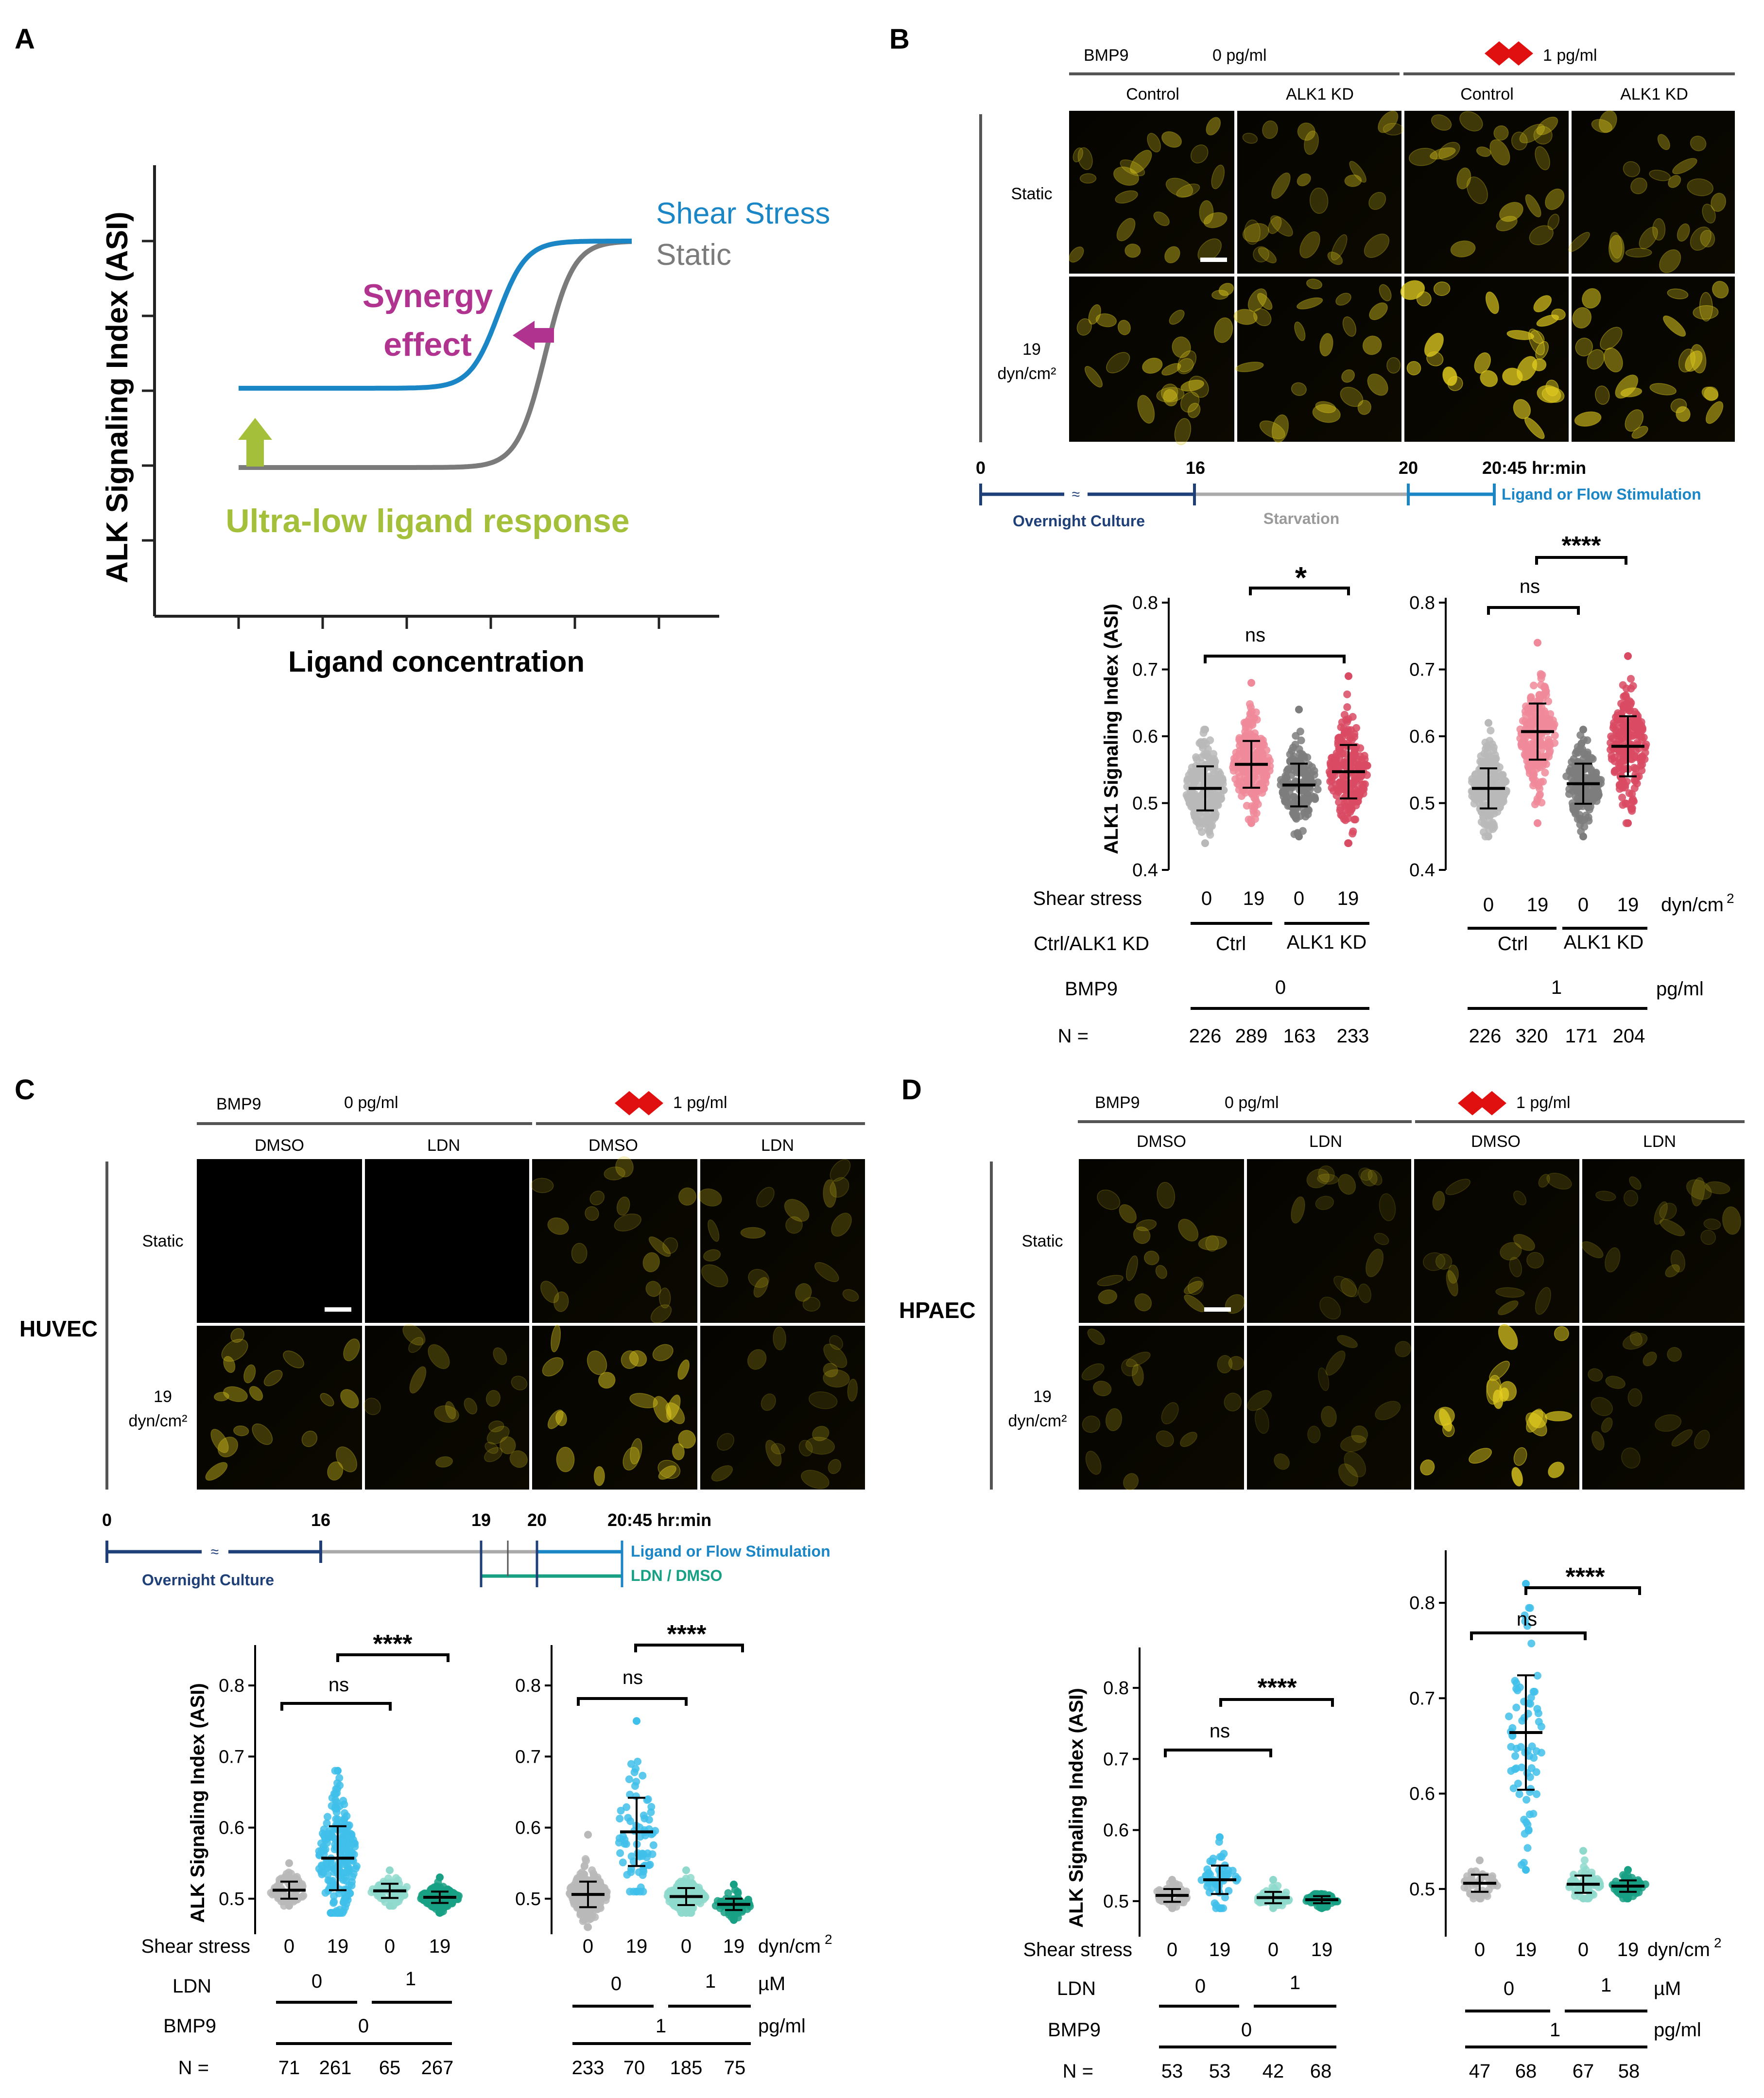  Describe the element at coordinates (1220, 1731) in the screenshot. I see `panel-d-plot1-sig-ns: ns` at that location.